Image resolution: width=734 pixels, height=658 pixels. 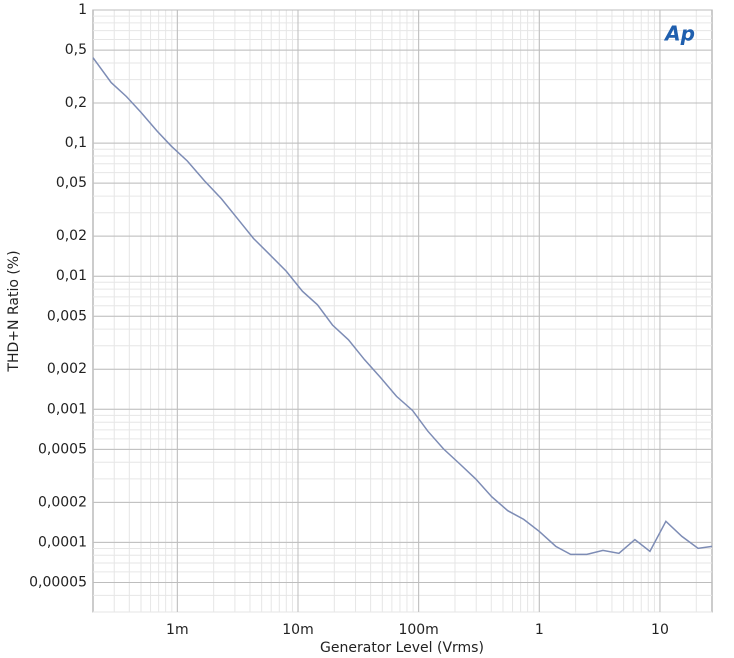 I want to click on x-tick-label: 10, so click(x=660, y=630).